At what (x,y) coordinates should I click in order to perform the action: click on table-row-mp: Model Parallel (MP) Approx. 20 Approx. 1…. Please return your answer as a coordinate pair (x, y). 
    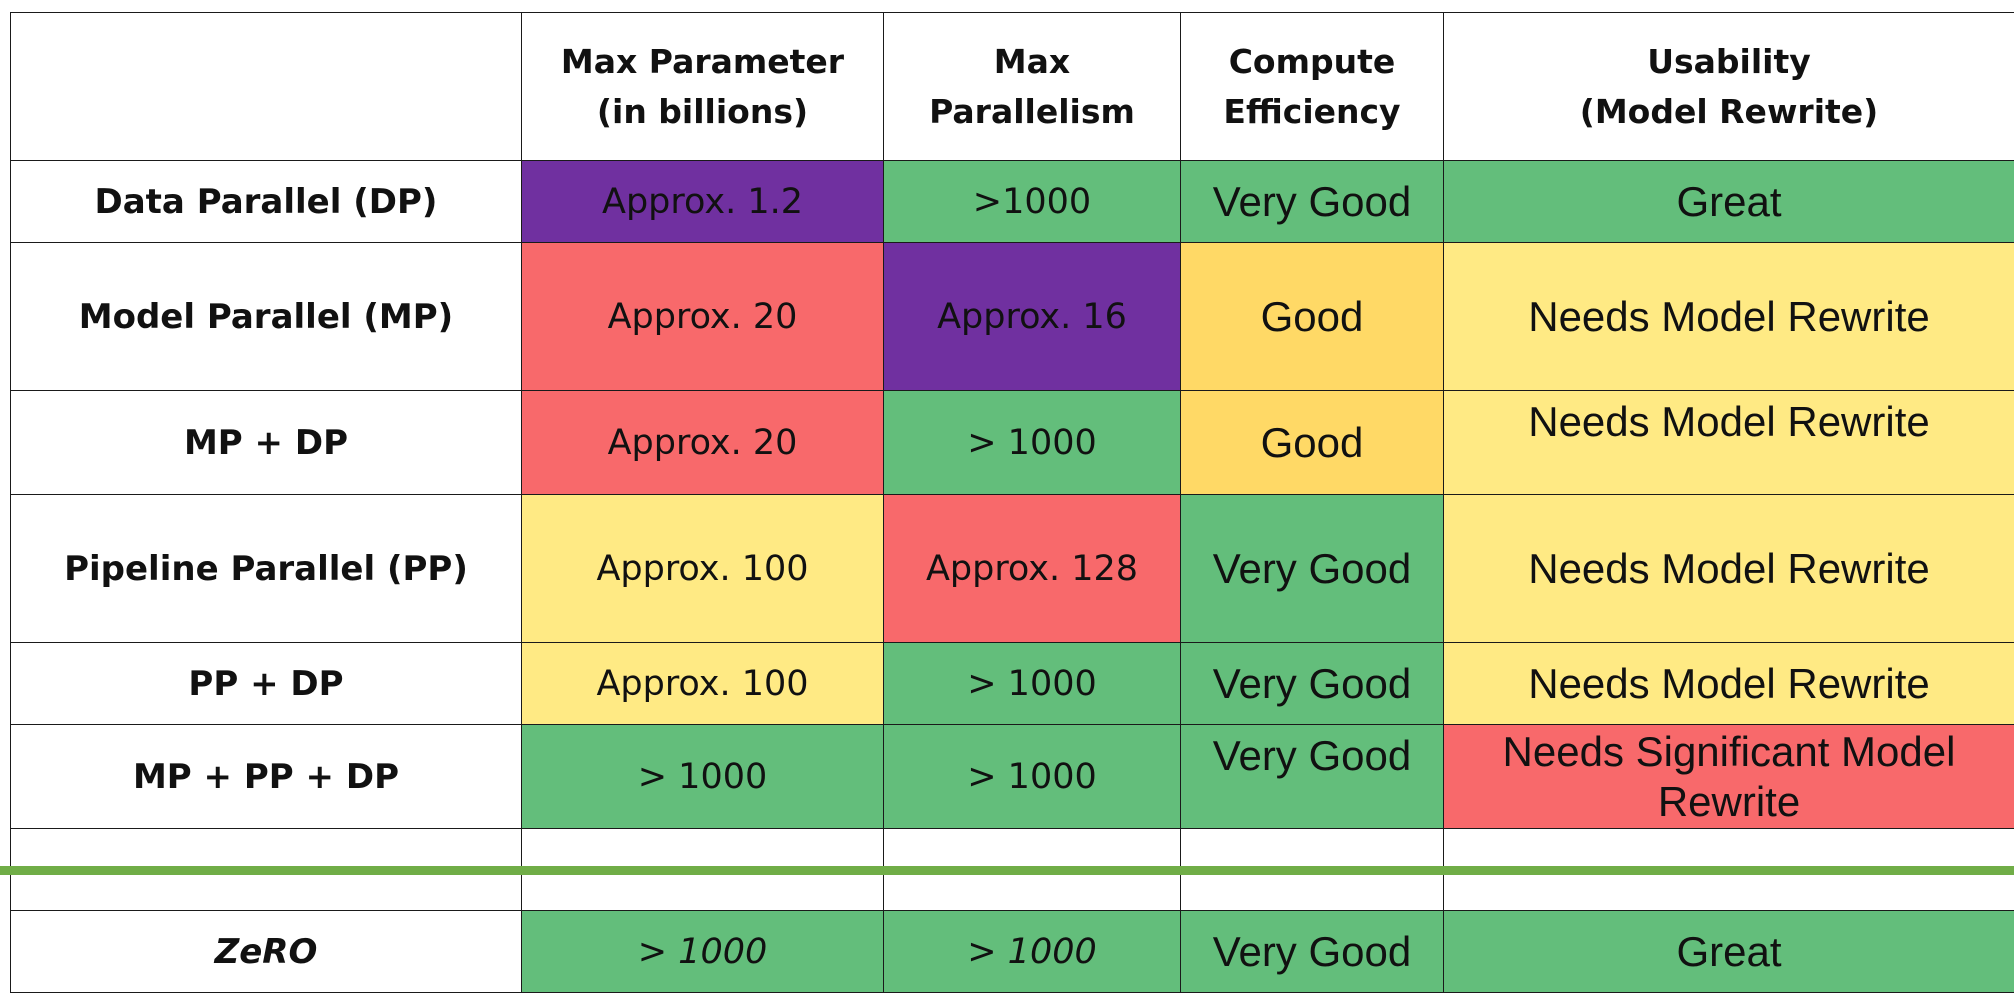
    Looking at the image, I should click on (1012, 316).